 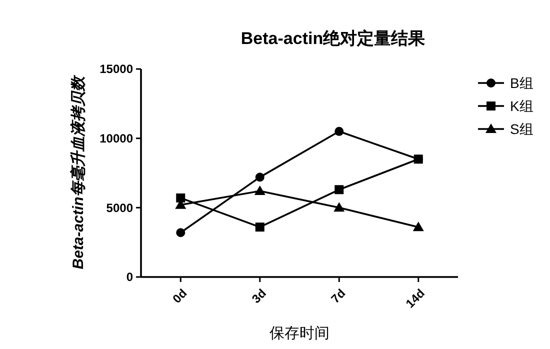 What do you see at coordinates (259, 296) in the screenshot?
I see `x-tick-label: 3d` at bounding box center [259, 296].